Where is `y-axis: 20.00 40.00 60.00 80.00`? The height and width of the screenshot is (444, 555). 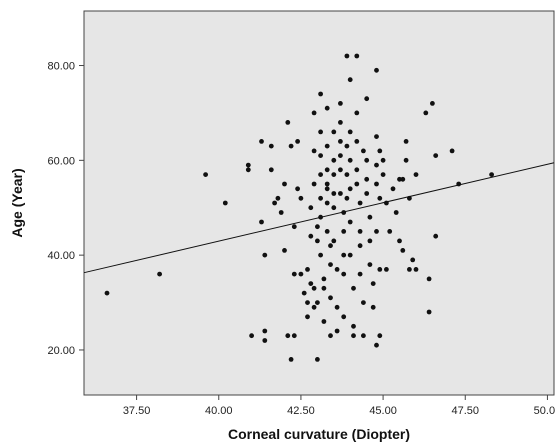 y-axis: 20.00 40.00 60.00 80.00 is located at coordinates (65, 209).